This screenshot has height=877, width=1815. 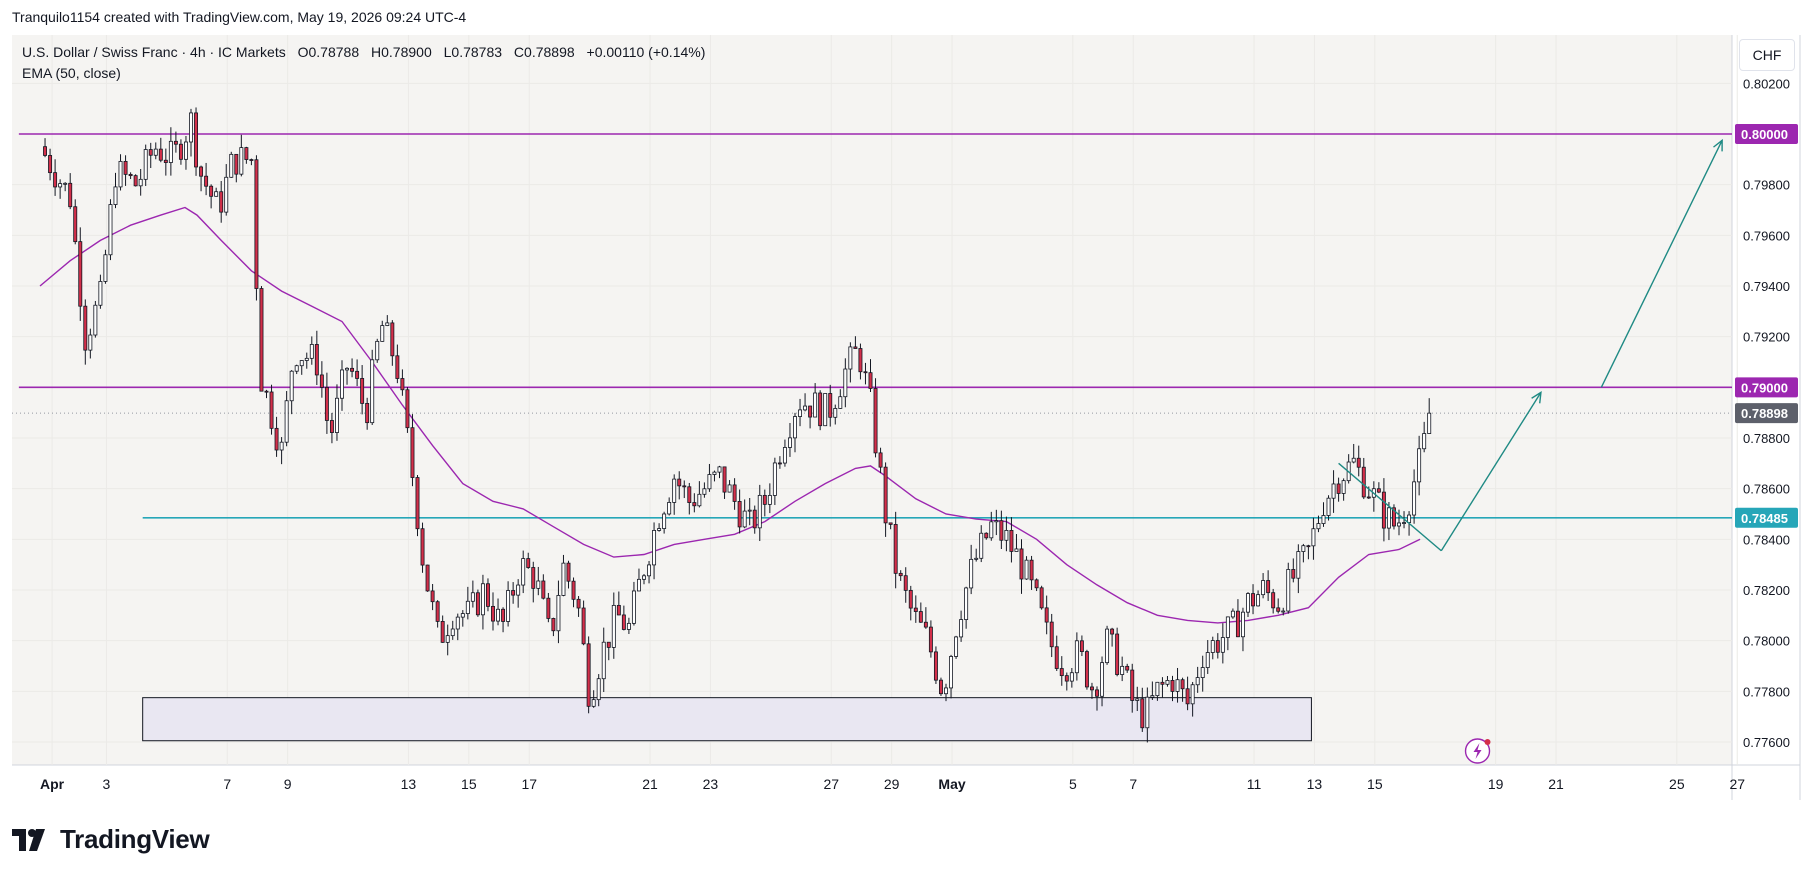 What do you see at coordinates (892, 784) in the screenshot?
I see `time-tick-label: 29` at bounding box center [892, 784].